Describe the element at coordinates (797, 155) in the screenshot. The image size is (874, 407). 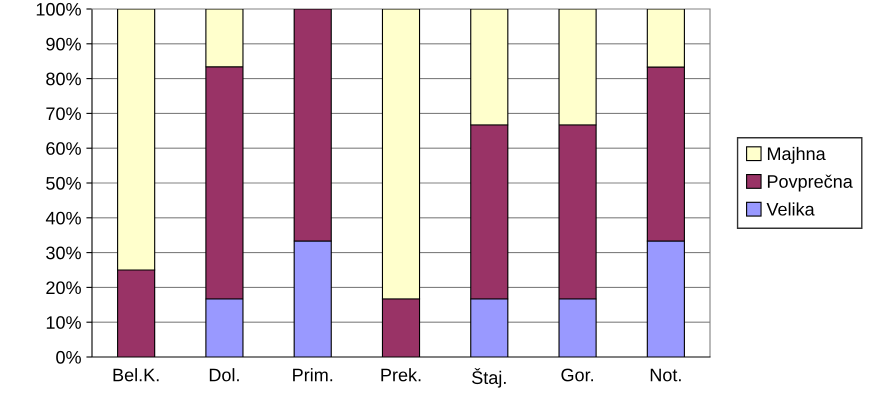
I see `legend-label: Majhna` at that location.